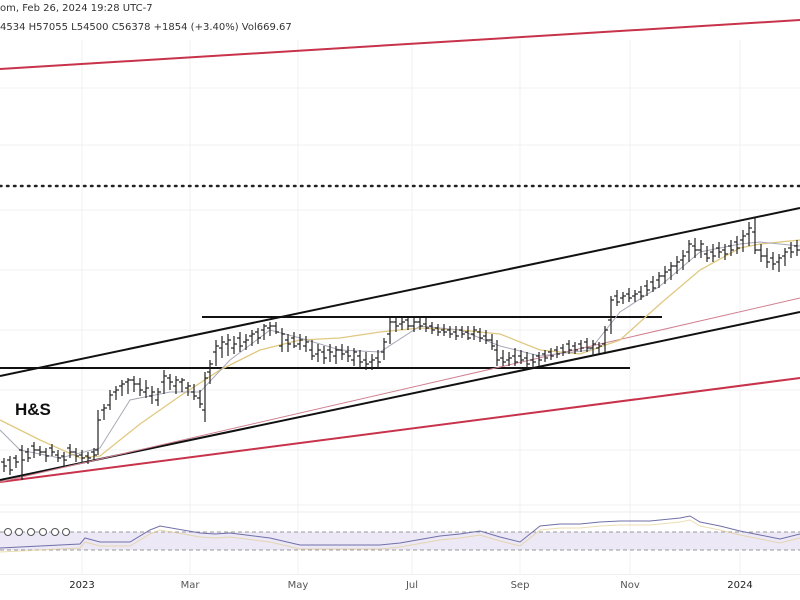  I want to click on x-tick-label: 2023, so click(82, 585).